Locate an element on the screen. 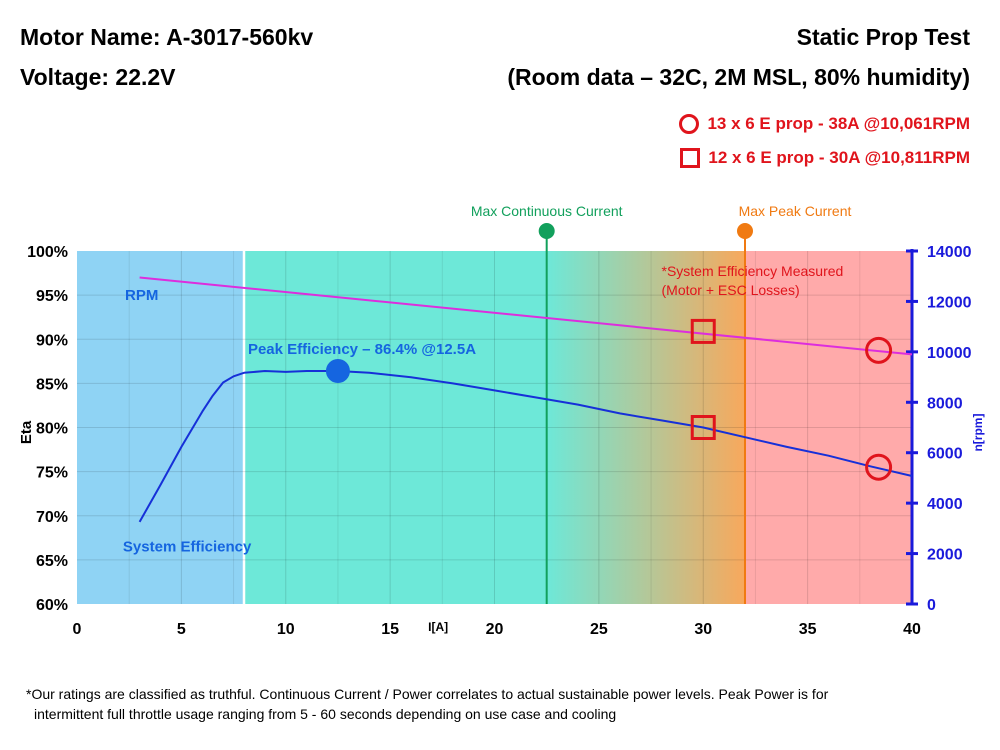 The width and height of the screenshot is (1000, 750). voltage-title: Voltage: 22.2V is located at coordinates (98, 77).